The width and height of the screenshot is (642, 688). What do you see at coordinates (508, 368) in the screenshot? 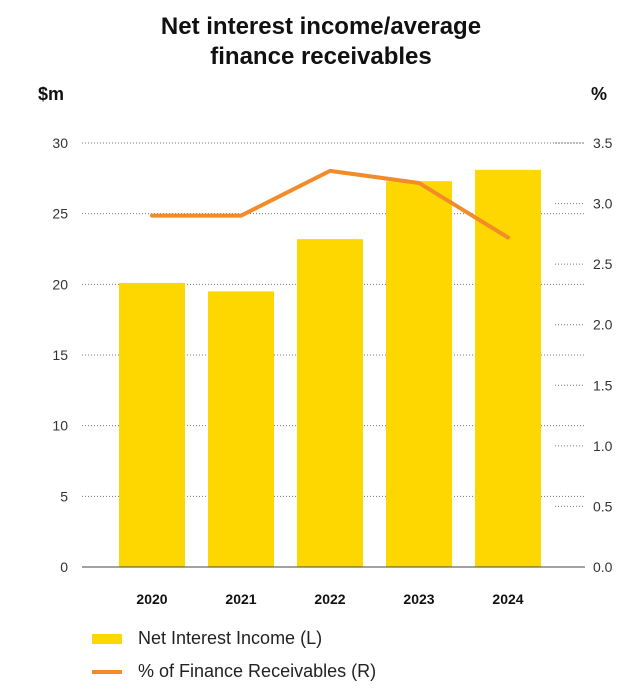
I see `bar-2024` at bounding box center [508, 368].